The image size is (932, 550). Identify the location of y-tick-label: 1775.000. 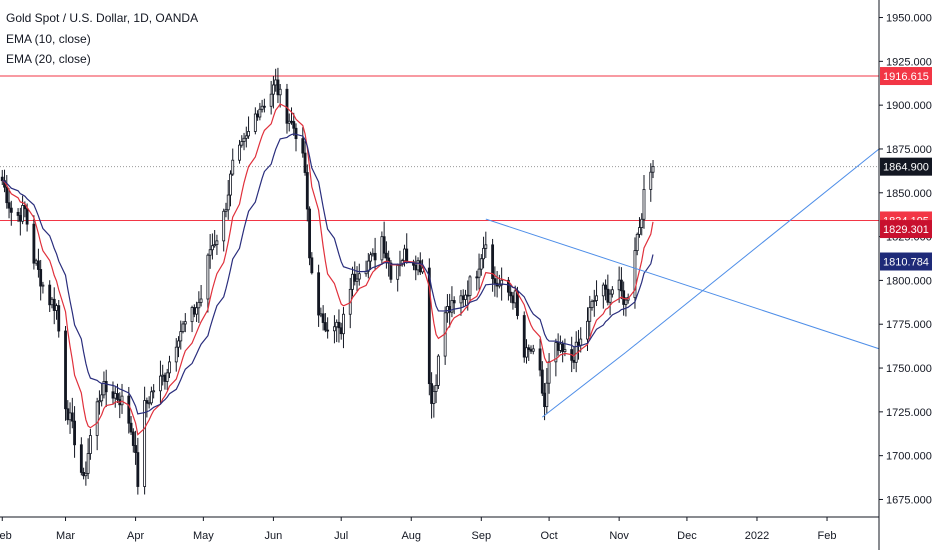
(909, 325).